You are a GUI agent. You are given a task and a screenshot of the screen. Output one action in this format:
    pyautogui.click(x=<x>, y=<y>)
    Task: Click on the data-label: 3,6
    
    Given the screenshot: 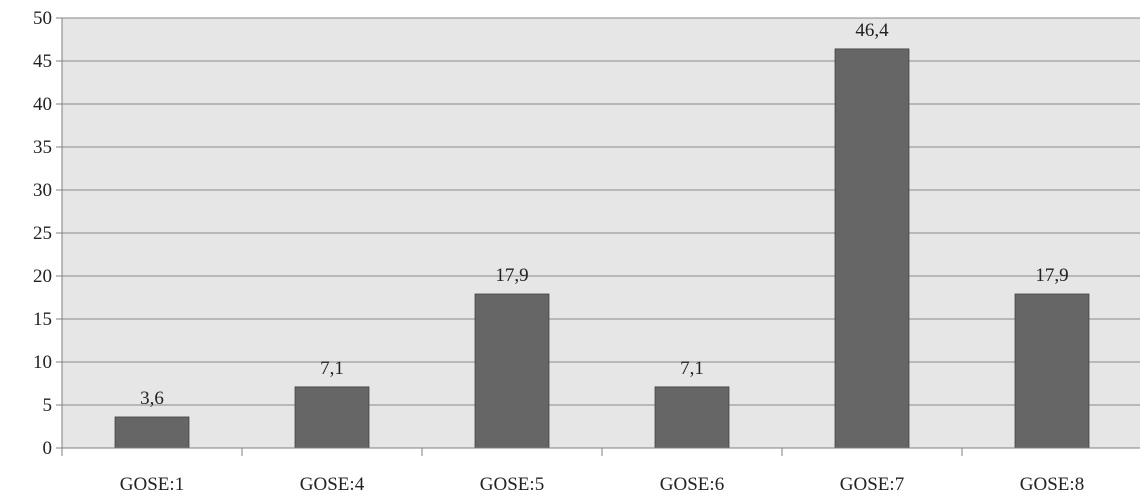 What is the action you would take?
    pyautogui.click(x=152, y=398)
    